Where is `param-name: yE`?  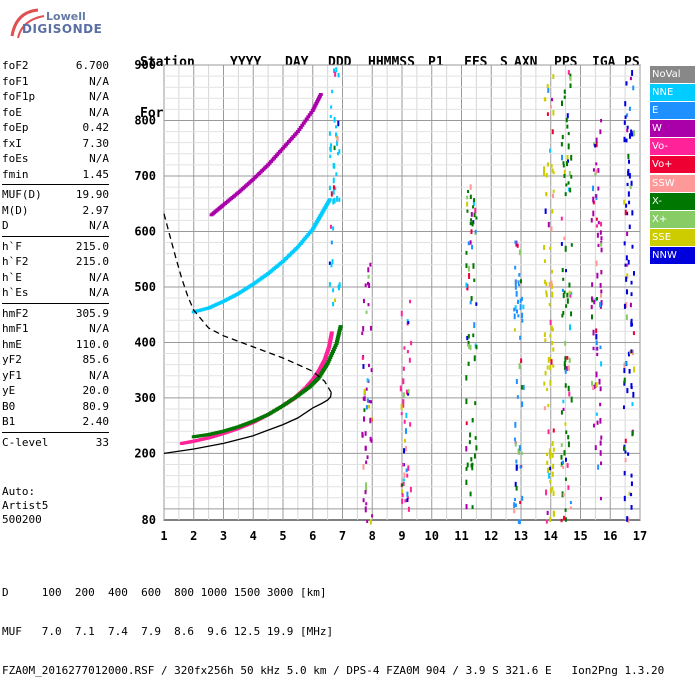 param-name: yE is located at coordinates (9, 390).